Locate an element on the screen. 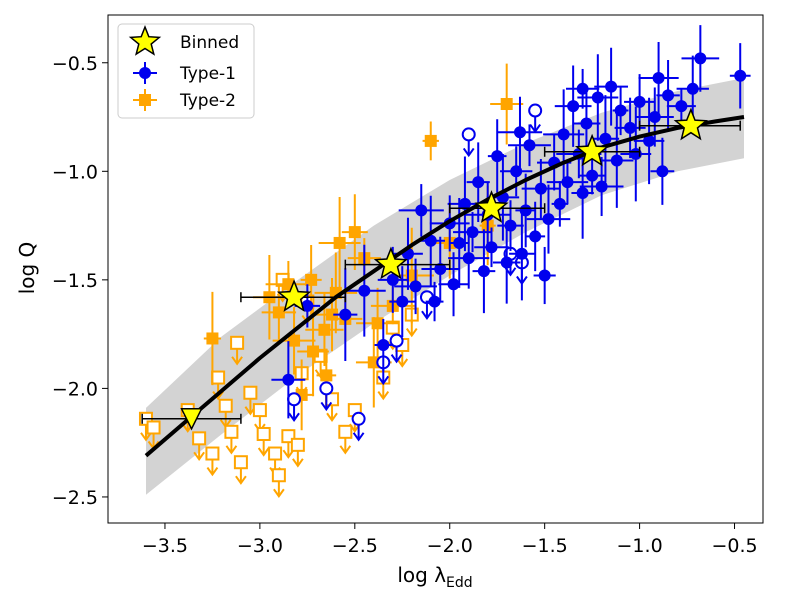  y-tick-label: −0.5 is located at coordinates (75, 64).